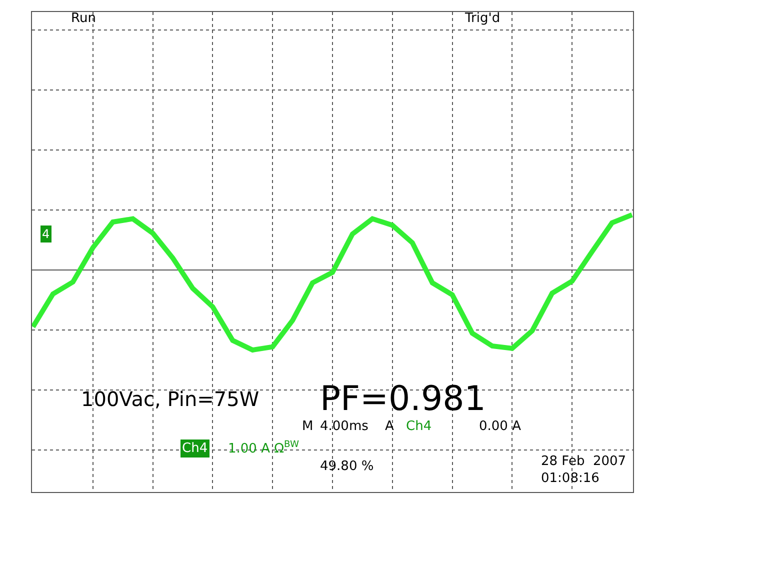  Describe the element at coordinates (344, 426) in the screenshot. I see `text: 4.00ms` at that location.